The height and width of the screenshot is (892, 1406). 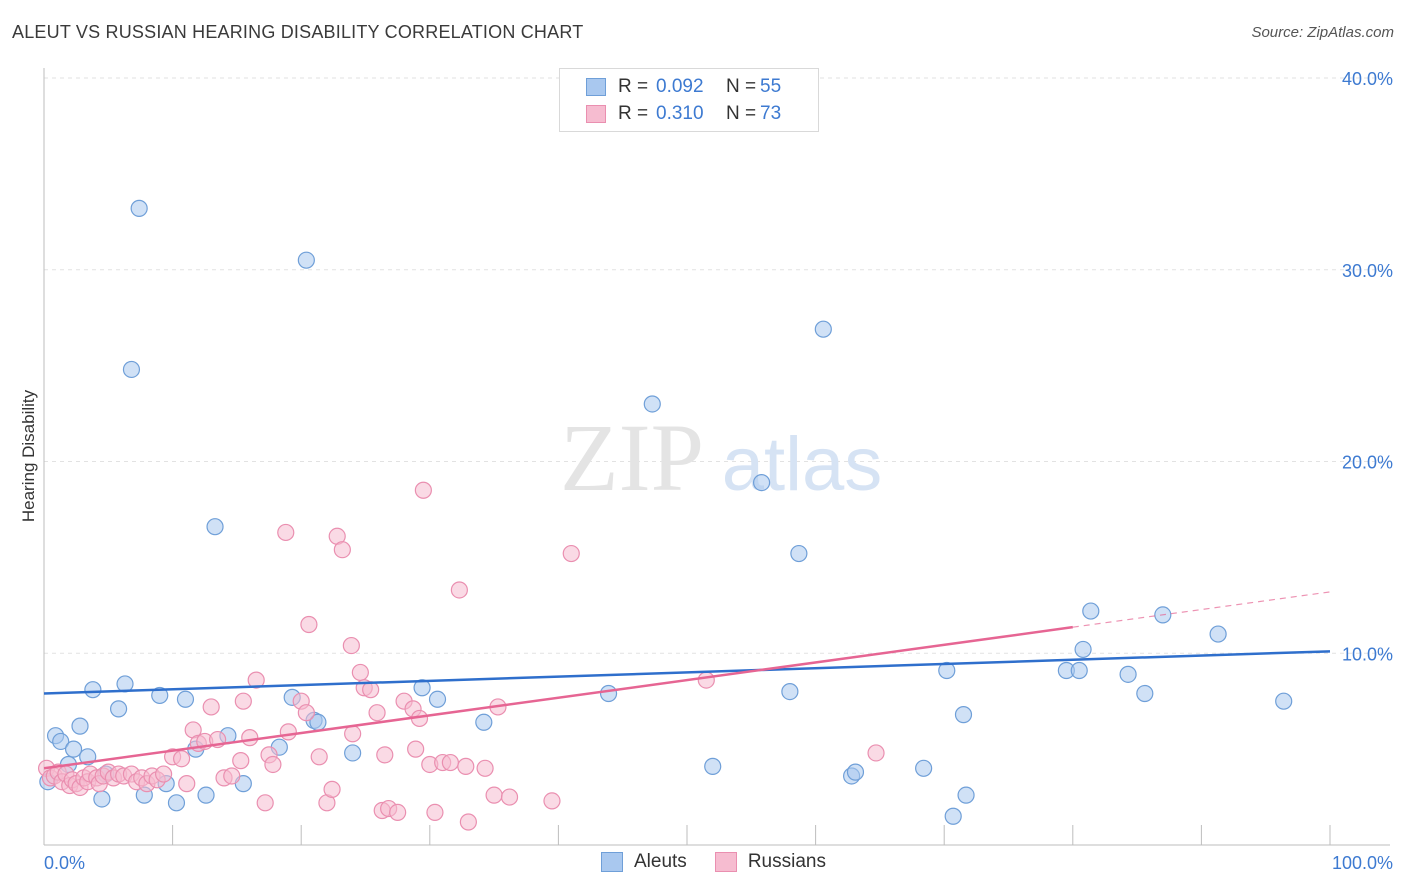 I want to click on legend-swatch-russians, so click(x=596, y=114).